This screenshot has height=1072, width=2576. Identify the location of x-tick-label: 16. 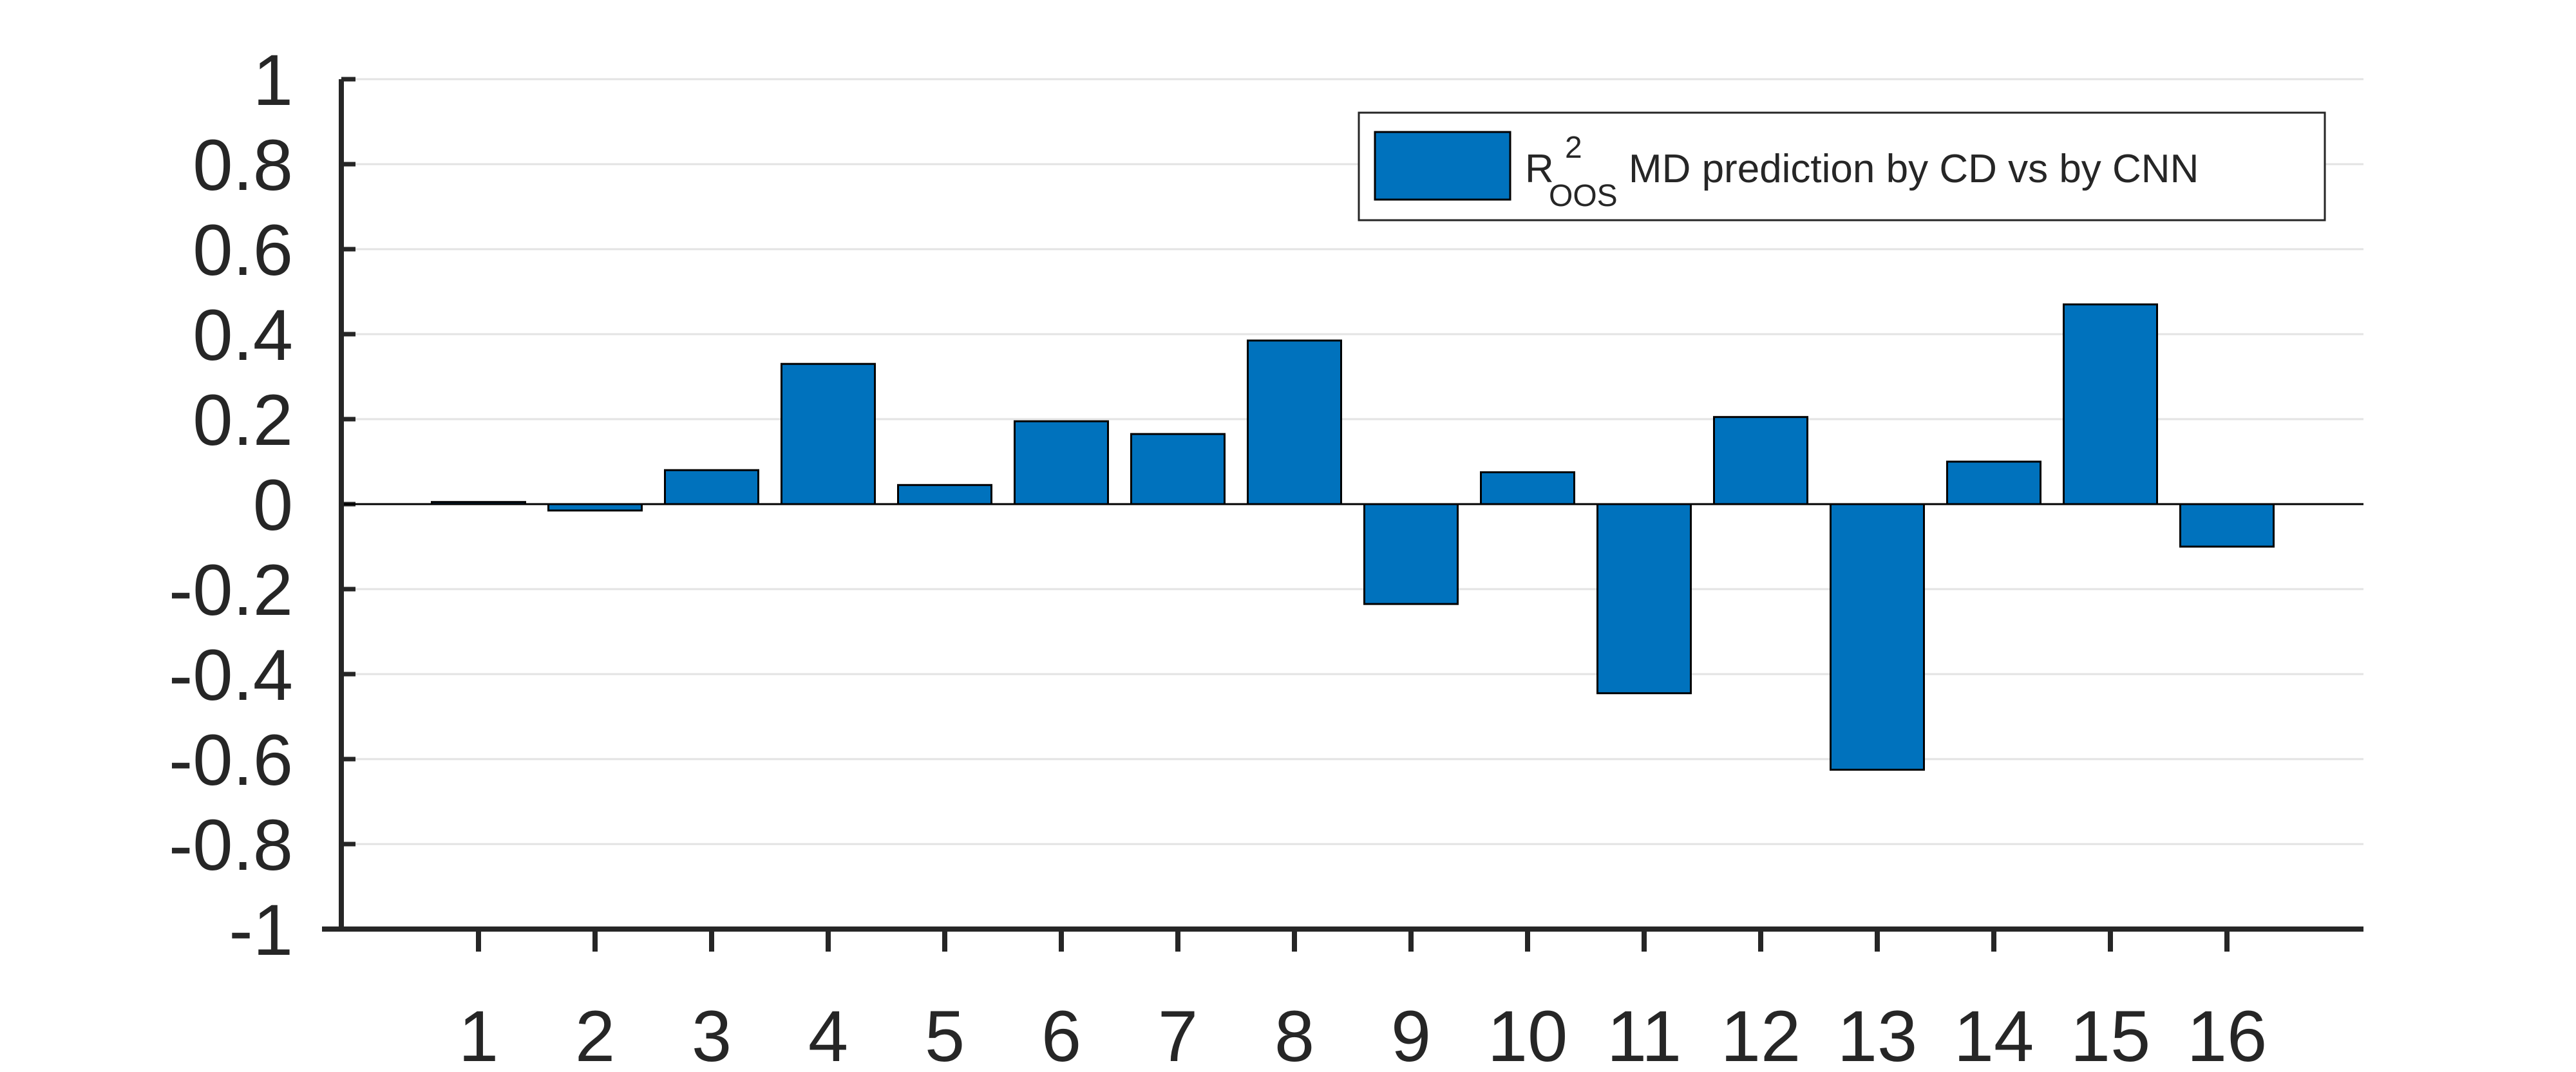
(2227, 1033).